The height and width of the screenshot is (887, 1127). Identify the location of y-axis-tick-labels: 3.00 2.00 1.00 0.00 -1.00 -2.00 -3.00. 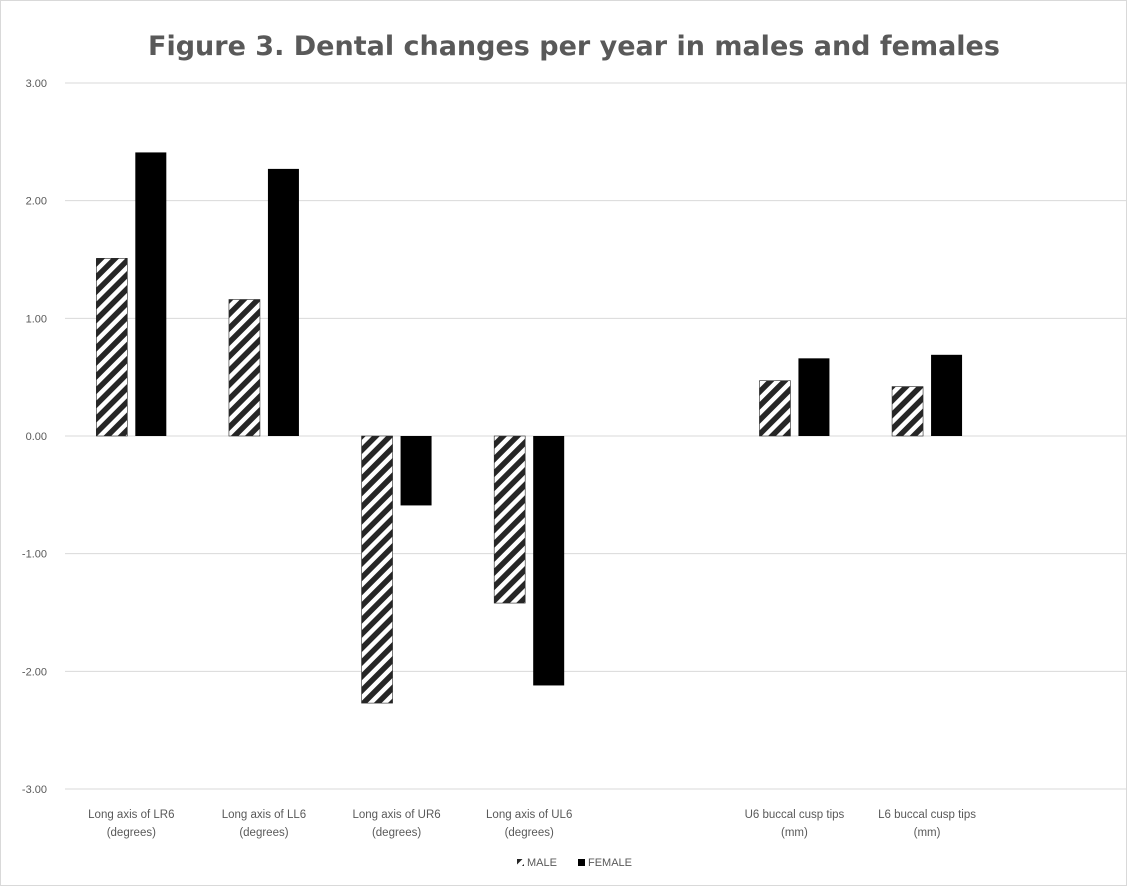
(34, 437).